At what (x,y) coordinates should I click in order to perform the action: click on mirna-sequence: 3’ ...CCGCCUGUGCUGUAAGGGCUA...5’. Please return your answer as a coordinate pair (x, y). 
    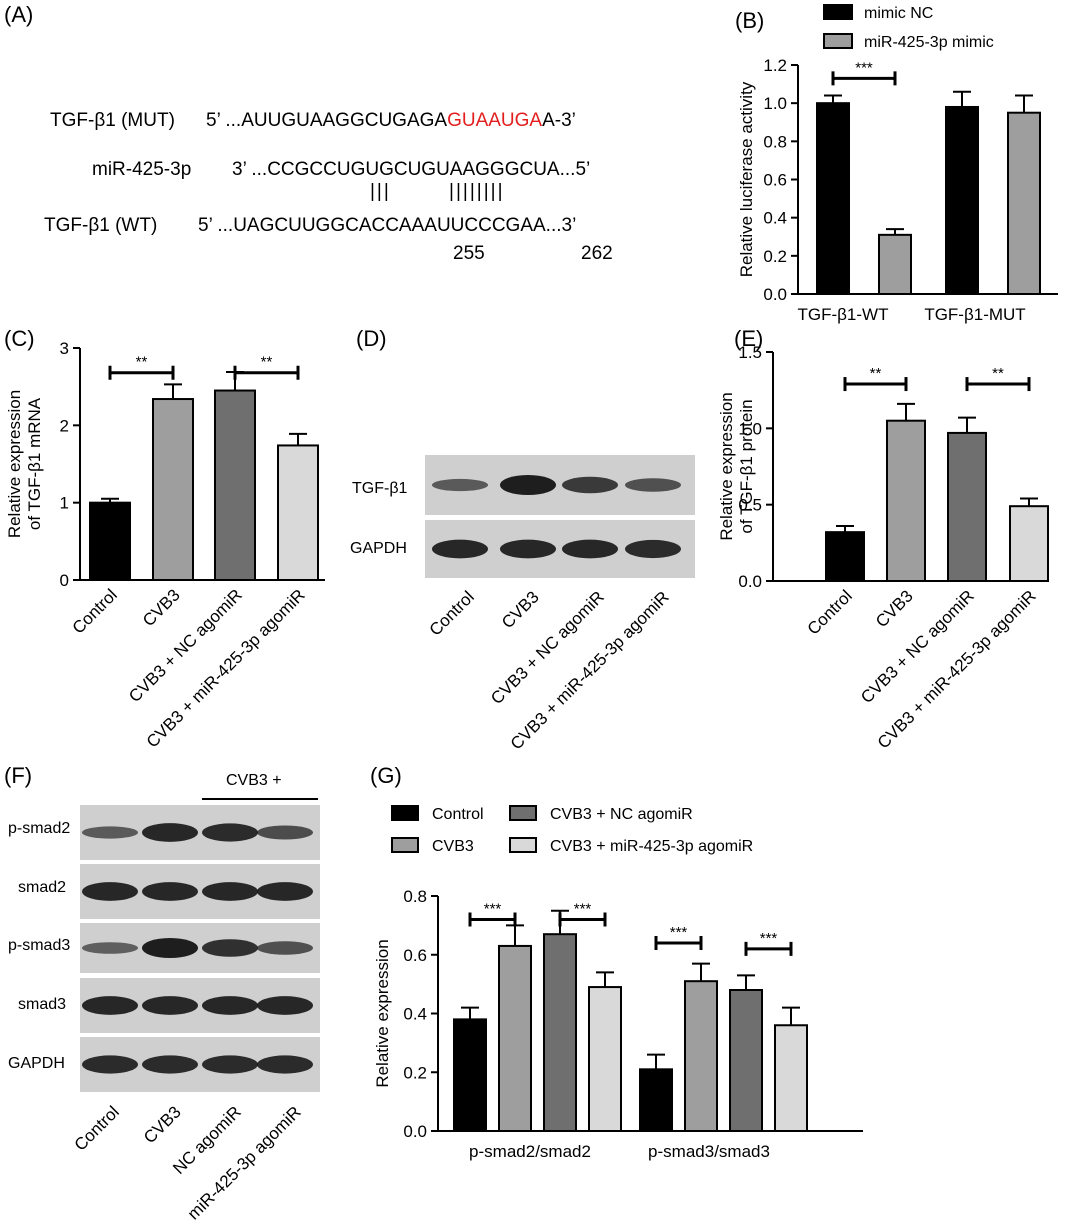
    Looking at the image, I should click on (411, 169).